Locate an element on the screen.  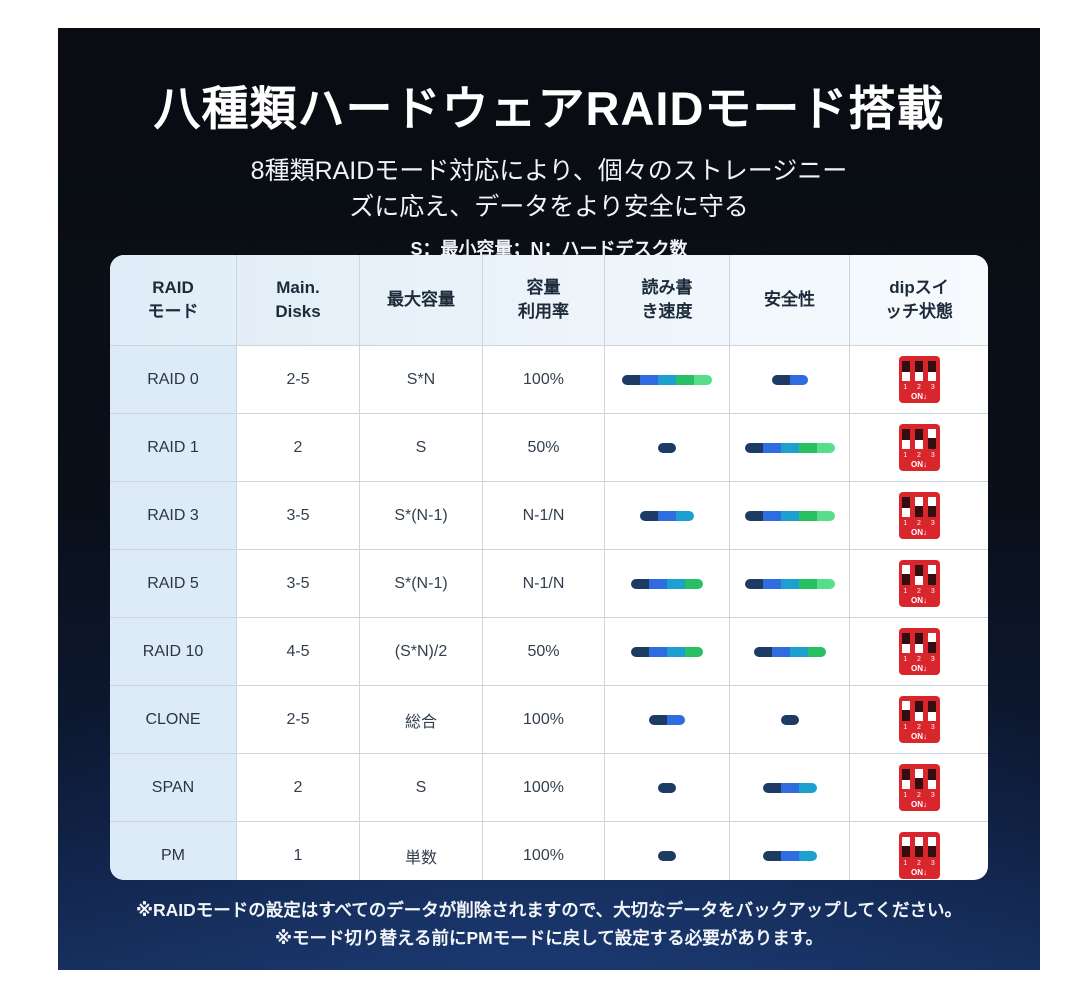
column-header-0: RAID モード is located at coordinates (173, 300).